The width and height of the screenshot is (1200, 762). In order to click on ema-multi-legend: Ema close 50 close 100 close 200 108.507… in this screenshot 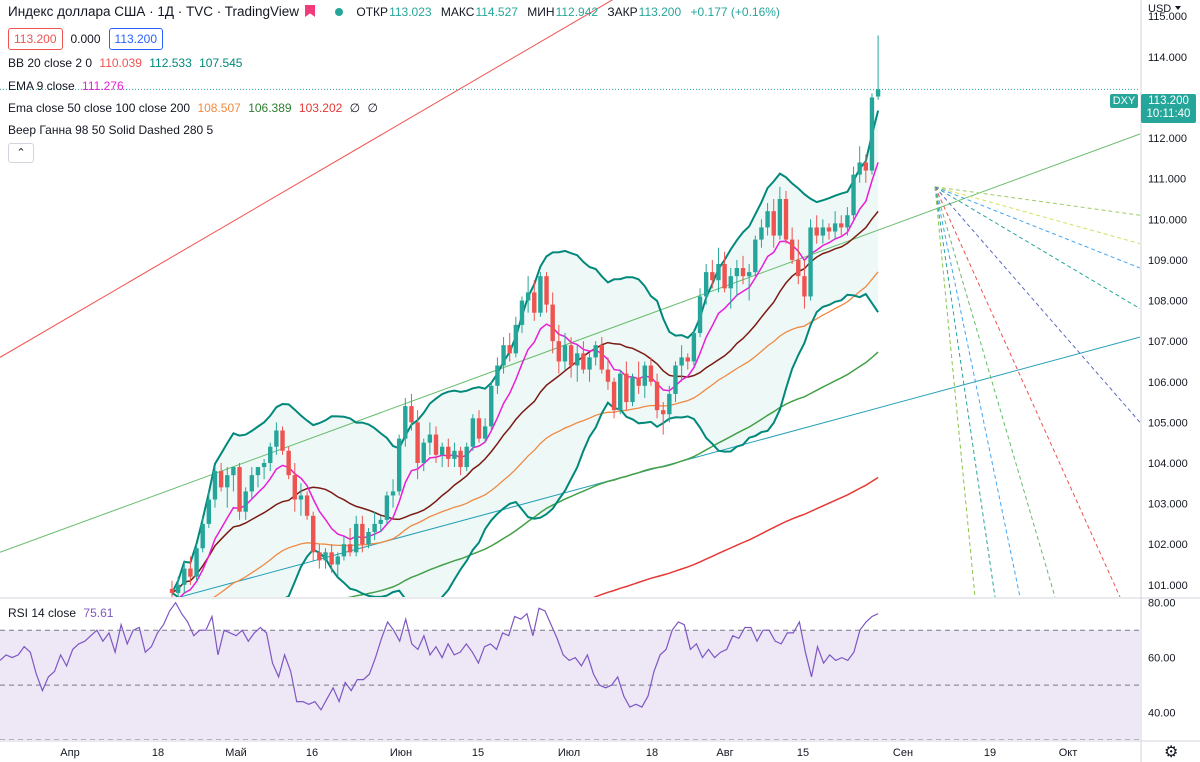, I will do `click(193, 108)`.